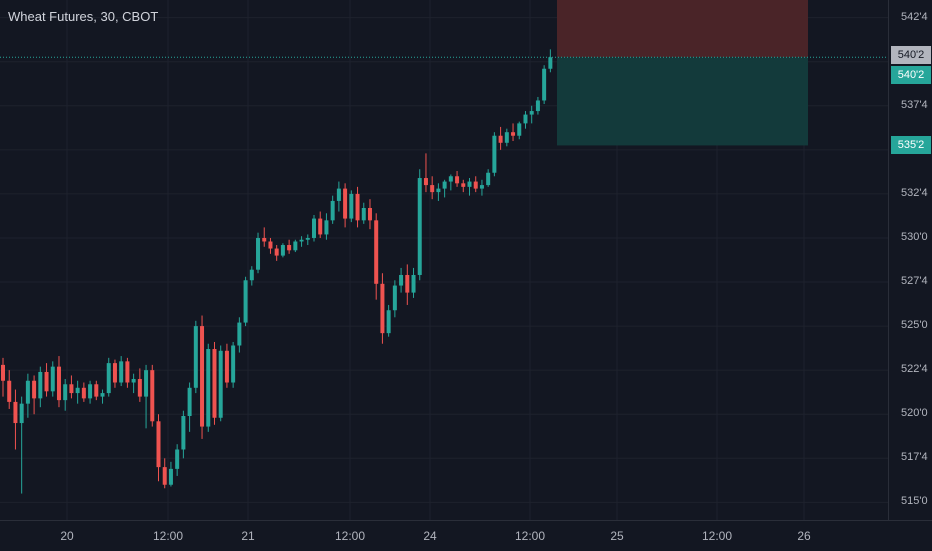  Describe the element at coordinates (911, 55) in the screenshot. I see `current-price-badge: 540'2` at that location.